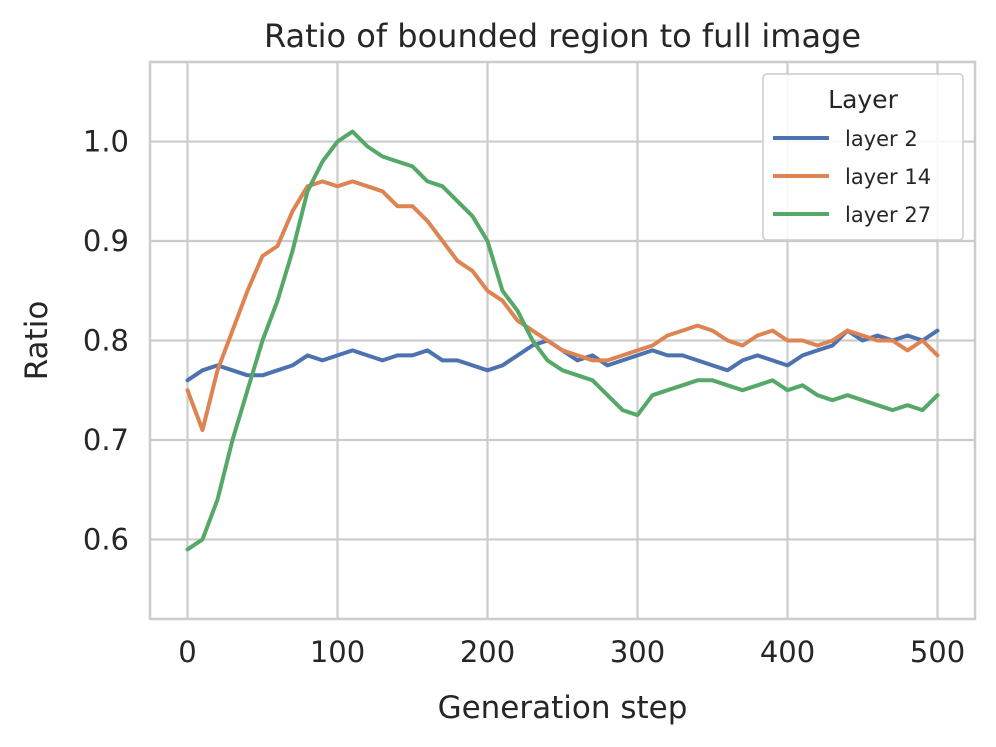 The width and height of the screenshot is (996, 747). What do you see at coordinates (563, 708) in the screenshot?
I see `x-axis-label: Generation step` at bounding box center [563, 708].